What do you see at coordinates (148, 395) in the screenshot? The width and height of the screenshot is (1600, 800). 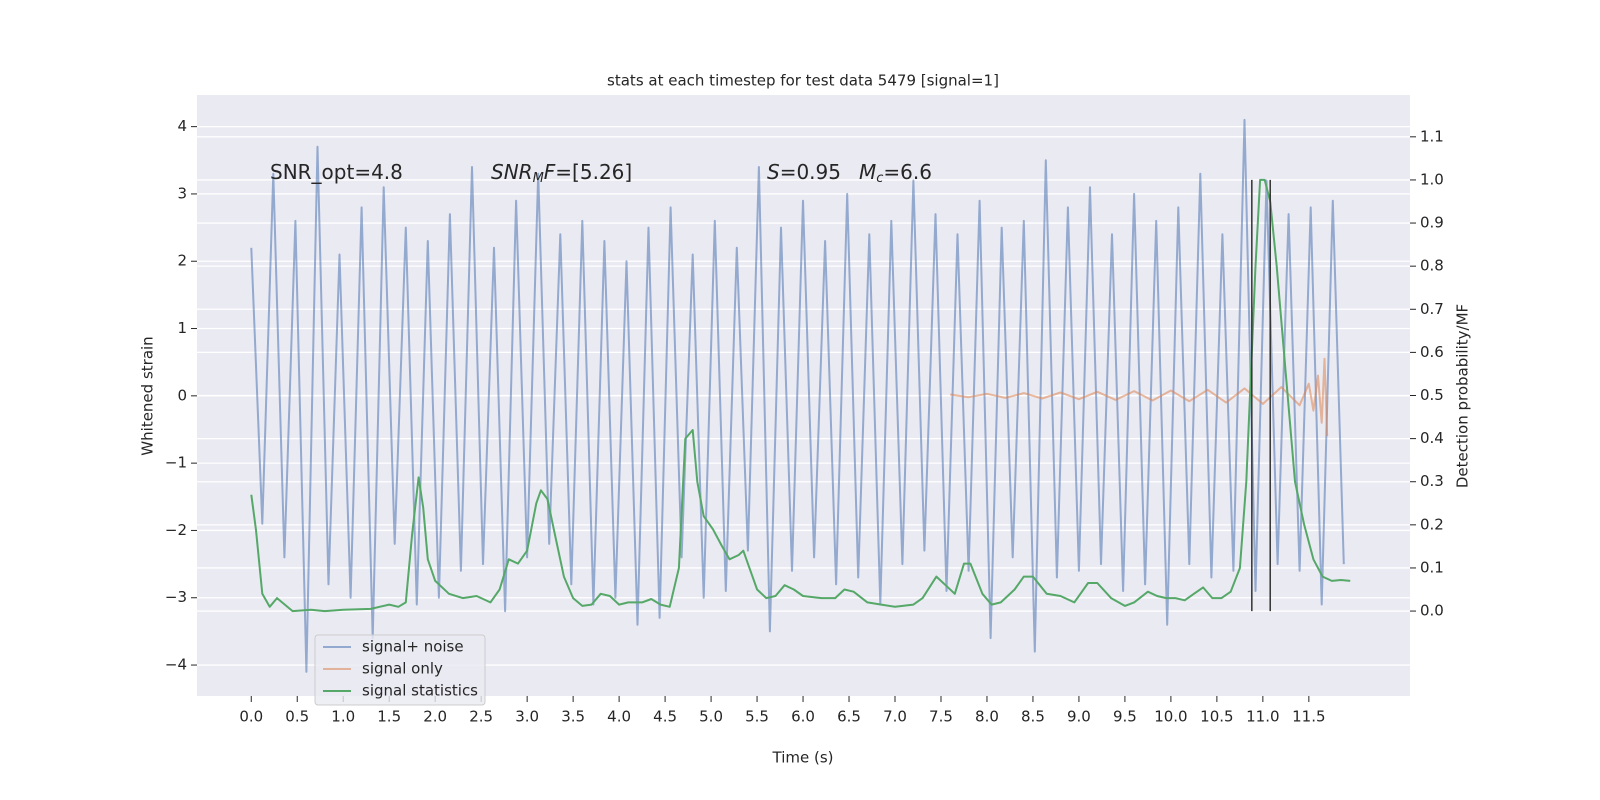 I see `y-axis-label: Whitened strain` at bounding box center [148, 395].